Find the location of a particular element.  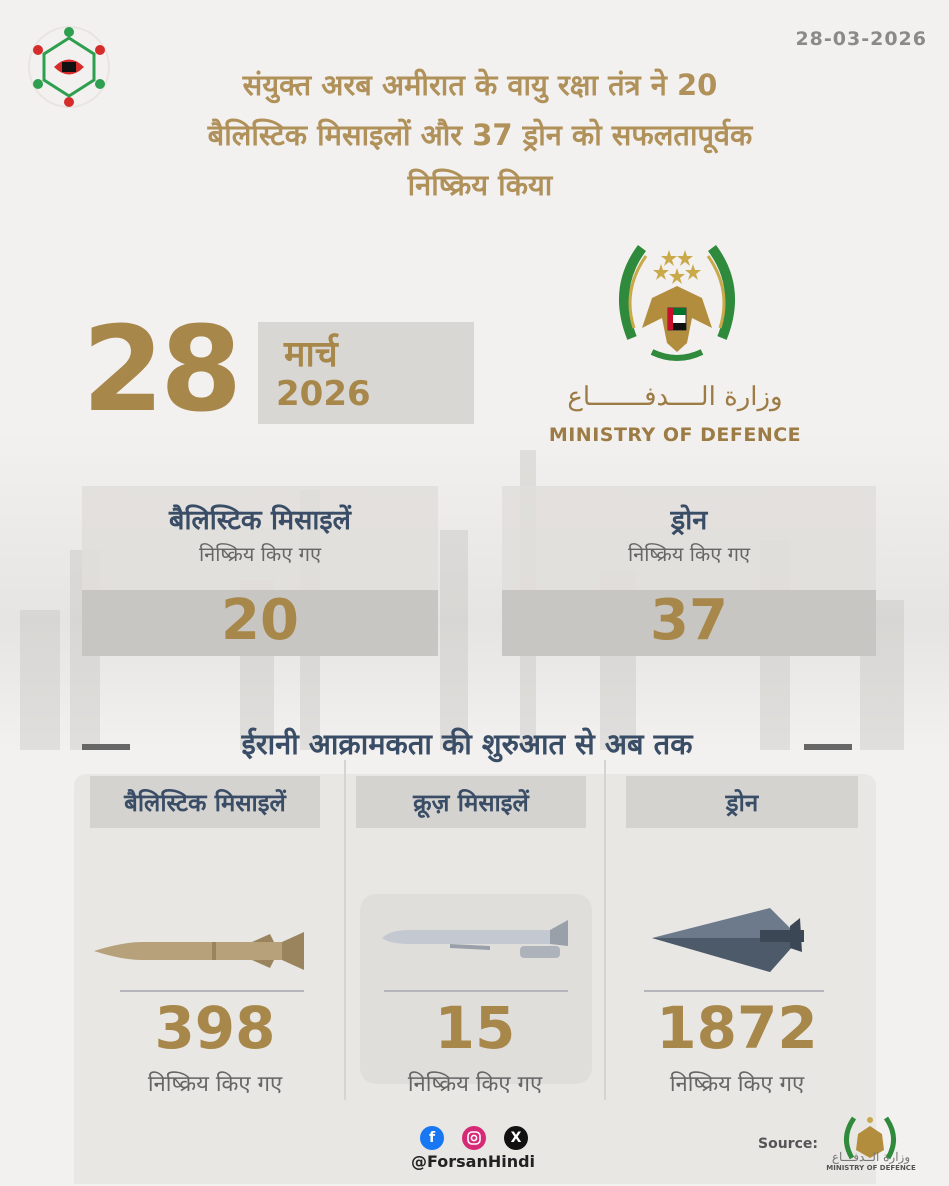

source-arabic-name: وزارة الــدفـــاع is located at coordinates (871, 1157).